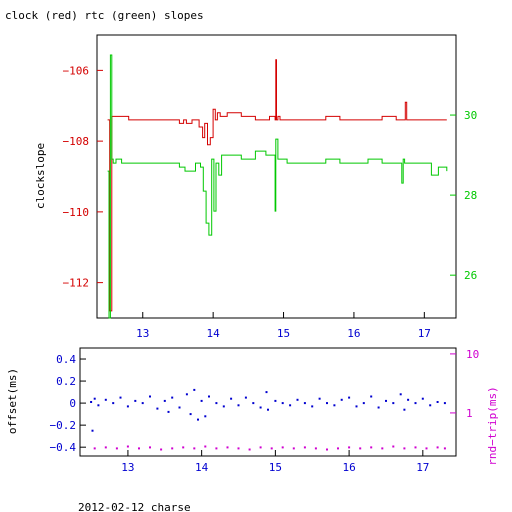 The width and height of the screenshot is (512, 512). Describe the element at coordinates (68, 403) in the screenshot. I see `lower-y-axis-left: −0.4 −0.2 0 0.2 0.4` at that location.